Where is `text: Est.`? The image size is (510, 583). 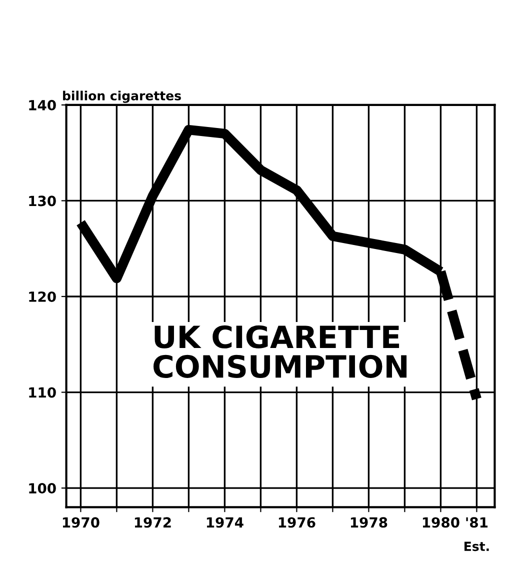
text: Est. is located at coordinates (476, 547).